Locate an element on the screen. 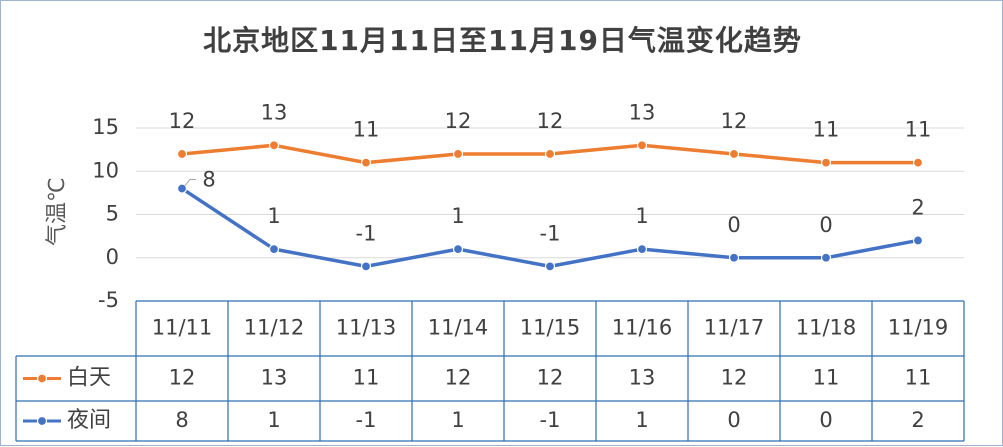 The image size is (1003, 447). legend-label: 白天 is located at coordinates (89, 378).